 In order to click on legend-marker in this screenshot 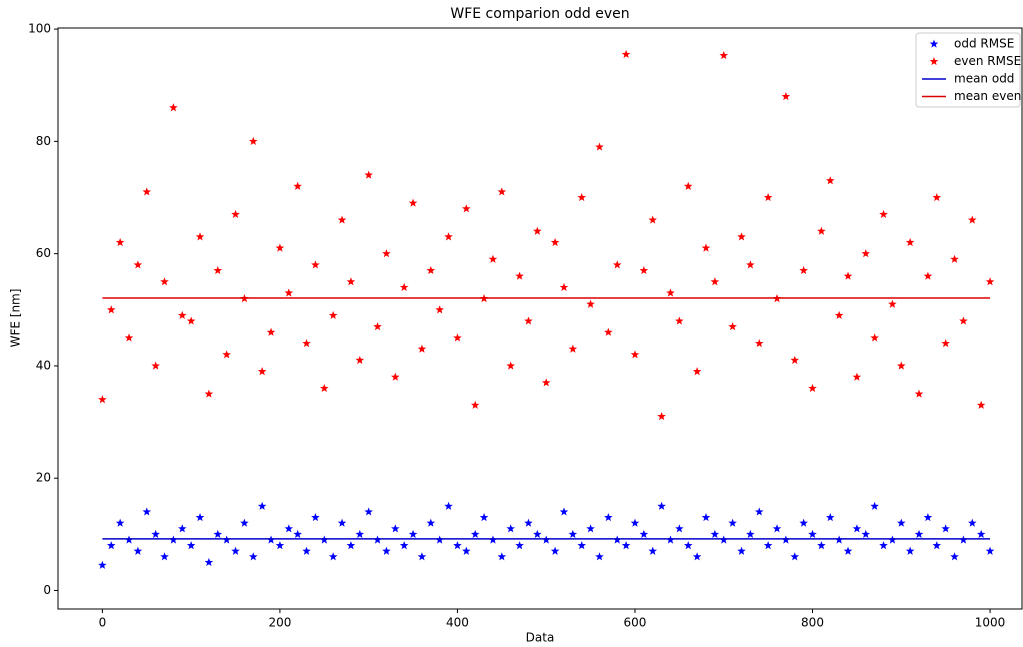, I will do `click(934, 43)`.